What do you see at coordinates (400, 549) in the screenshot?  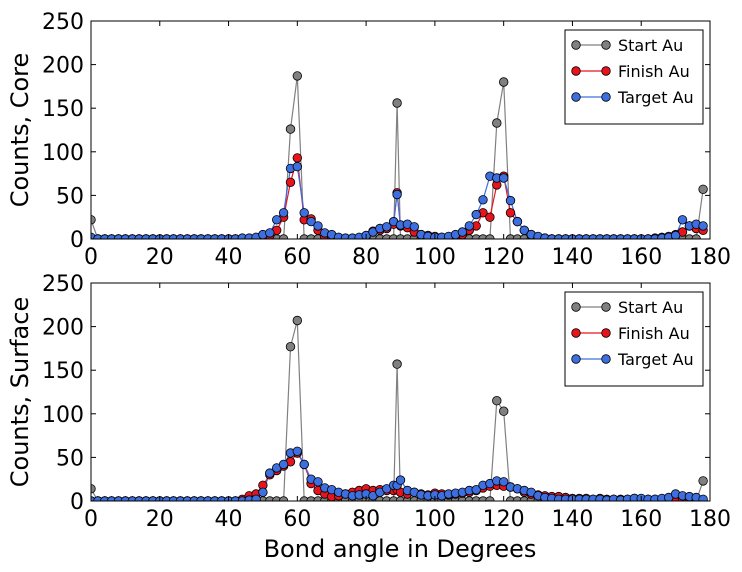 I see `x-axis-label: Bond angle in Degrees` at bounding box center [400, 549].